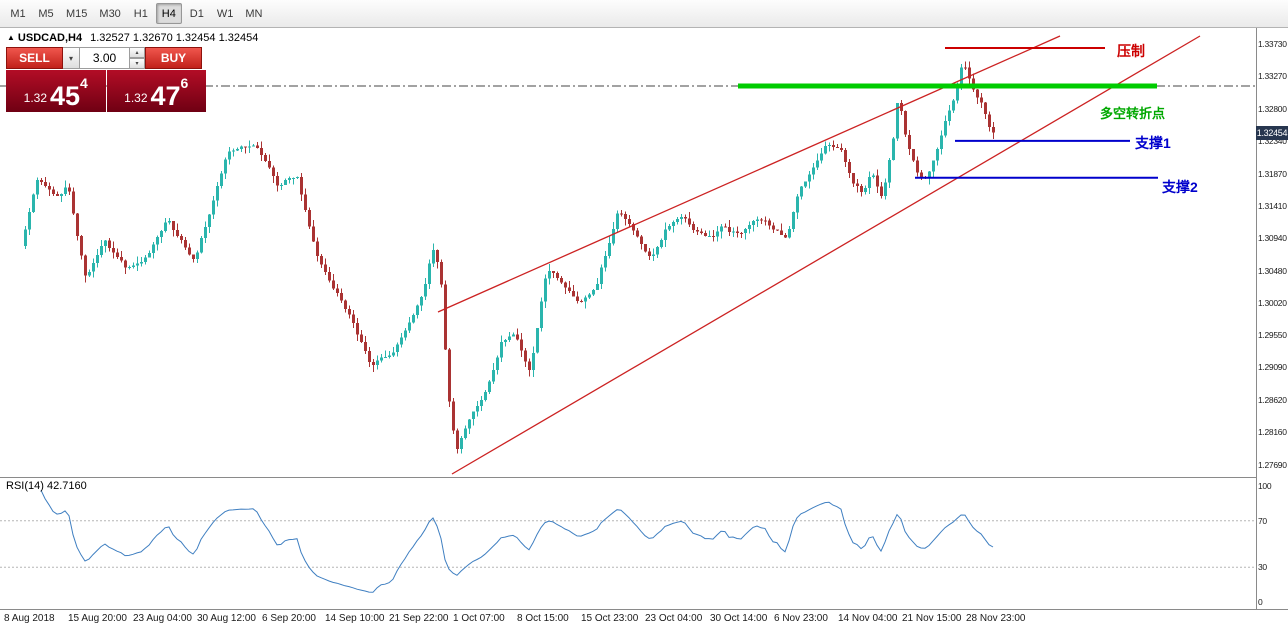 Image resolution: width=1288 pixels, height=632 pixels. What do you see at coordinates (1133, 113) in the screenshot?
I see `pivot-label: 多空转折点` at bounding box center [1133, 113].